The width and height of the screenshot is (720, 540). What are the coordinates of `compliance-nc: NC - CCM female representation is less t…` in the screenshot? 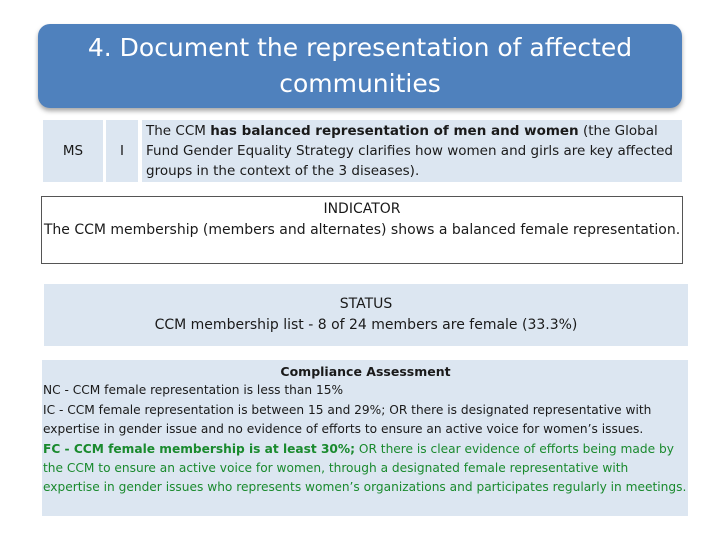 It's located at (193, 390).